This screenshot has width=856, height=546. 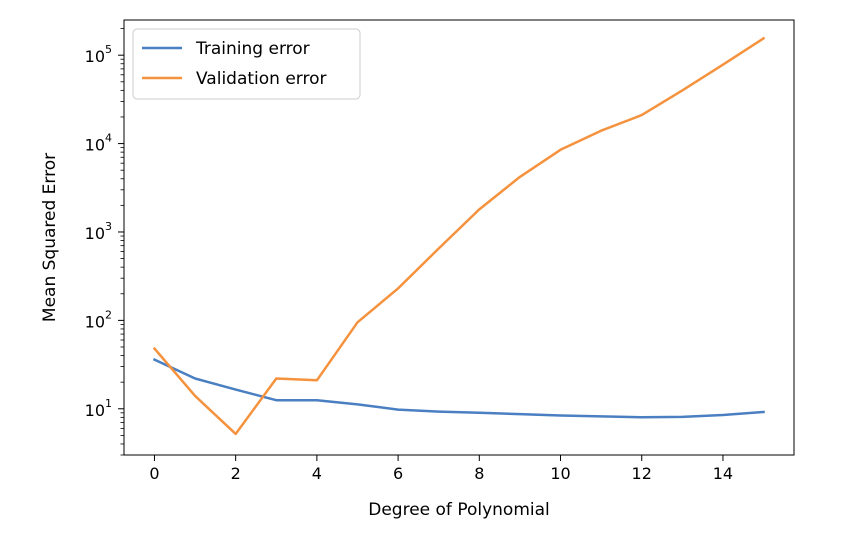 What do you see at coordinates (98, 143) in the screenshot?
I see `y-tick-label: 10⁴` at bounding box center [98, 143].